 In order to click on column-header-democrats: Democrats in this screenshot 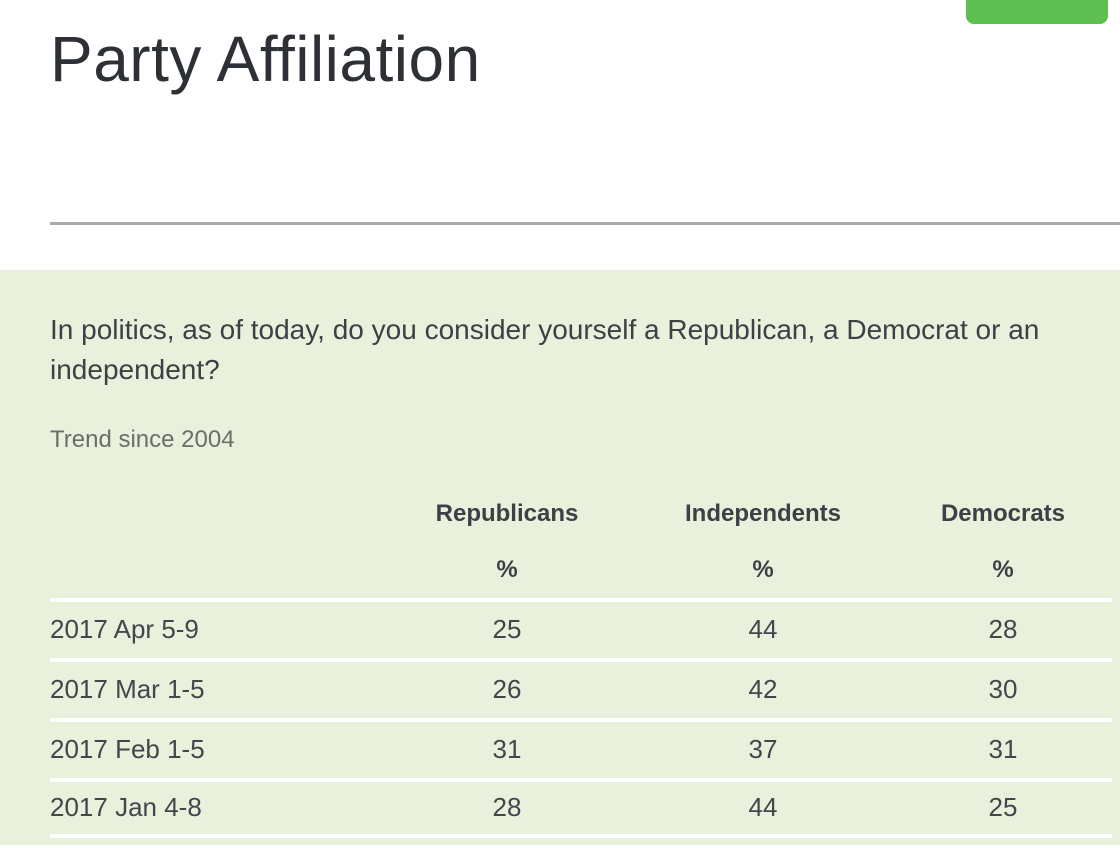, I will do `click(1003, 513)`.